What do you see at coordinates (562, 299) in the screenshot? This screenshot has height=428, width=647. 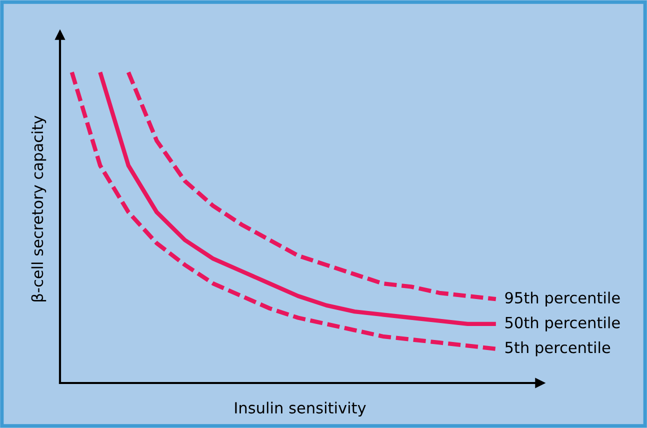 I see `series-label: 95th percentile` at bounding box center [562, 299].